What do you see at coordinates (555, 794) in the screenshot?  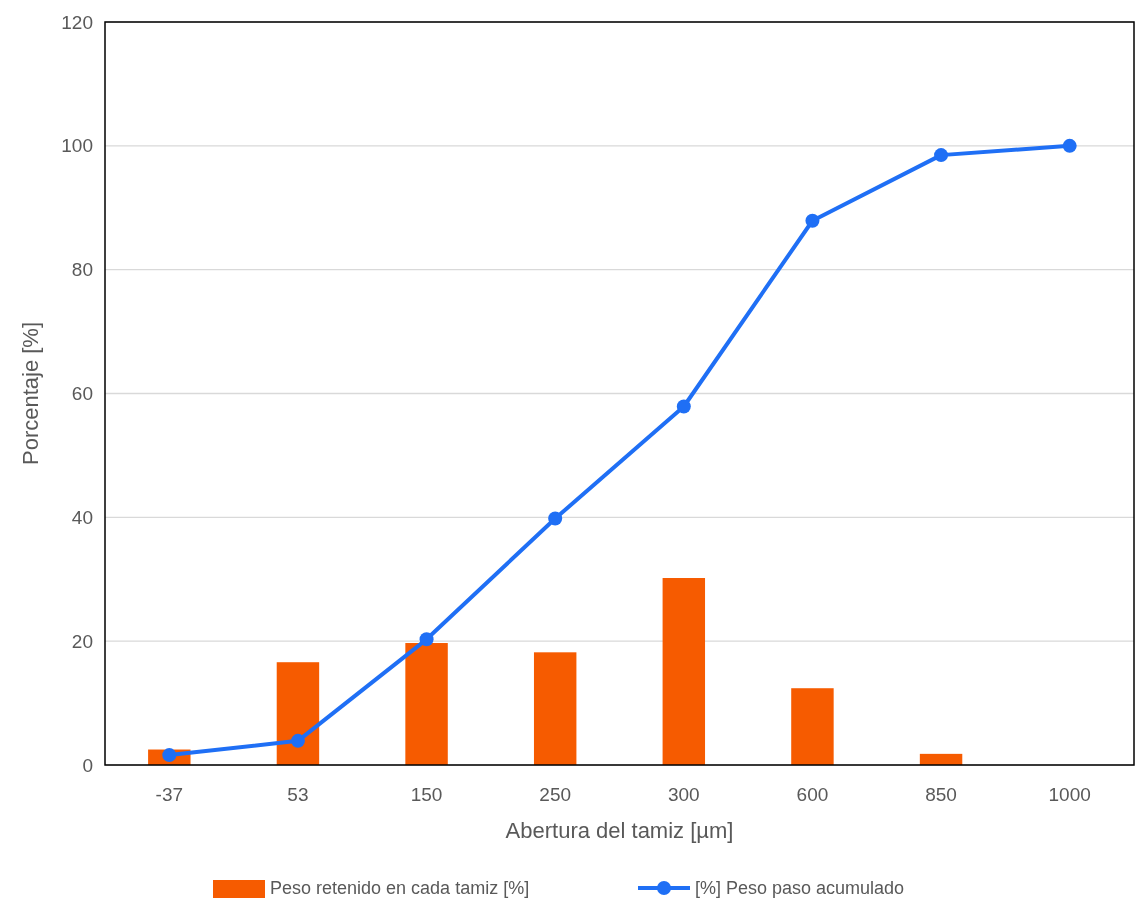 I see `x-tick-label: 250` at bounding box center [555, 794].